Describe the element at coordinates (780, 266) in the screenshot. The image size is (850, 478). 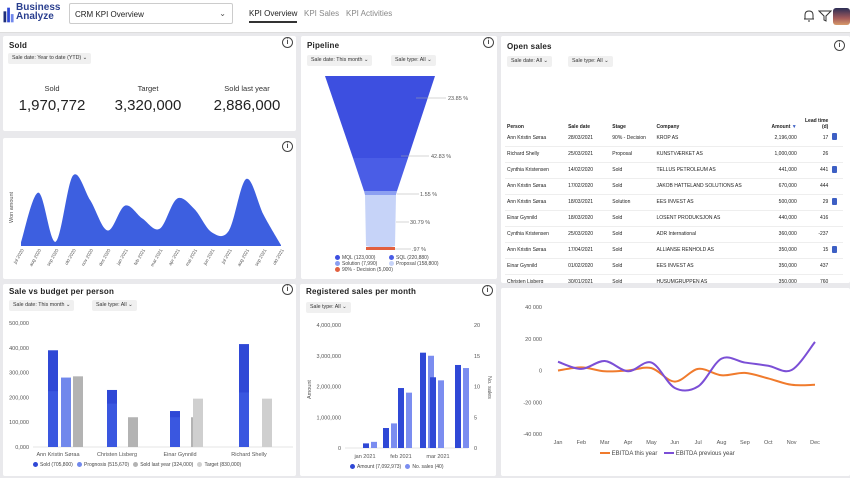
I see `table-cell: 350,000` at that location.